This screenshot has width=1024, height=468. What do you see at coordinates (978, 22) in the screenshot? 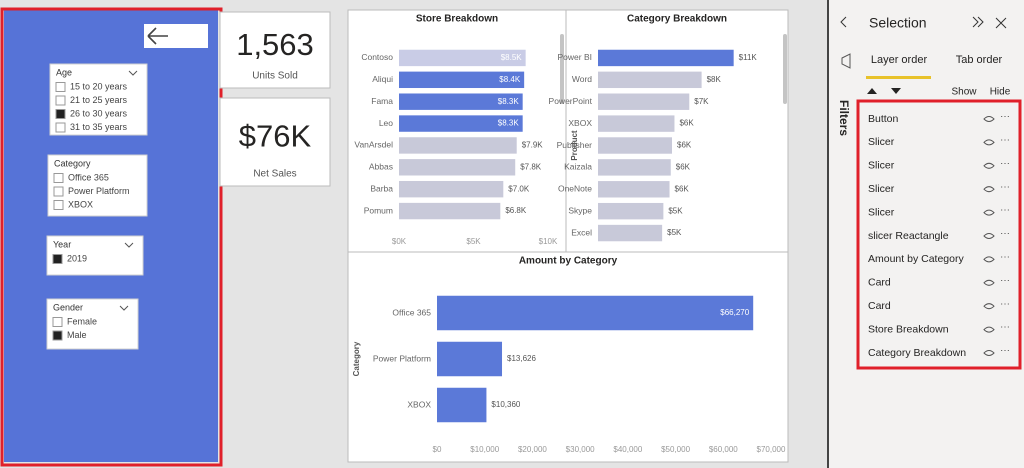
I see `expand-icon` at bounding box center [978, 22].